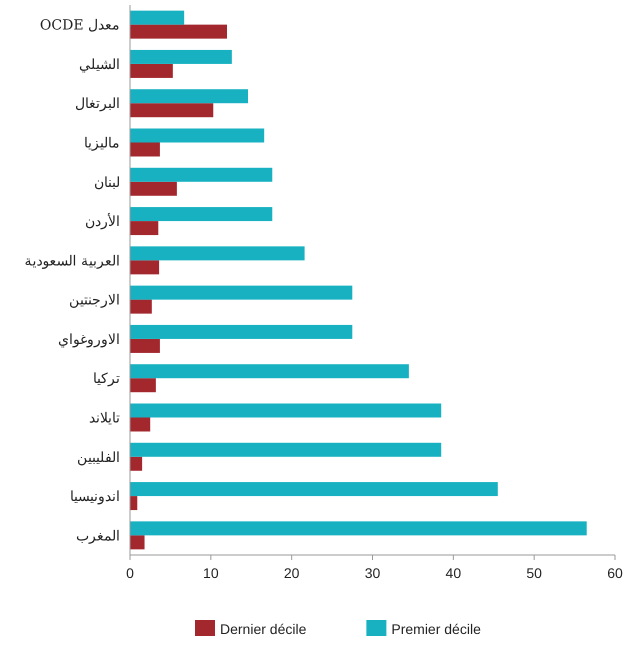 The width and height of the screenshot is (626, 647). What do you see at coordinates (94, 300) in the screenshot?
I see `y-tick-label: الارجنتين` at bounding box center [94, 300].